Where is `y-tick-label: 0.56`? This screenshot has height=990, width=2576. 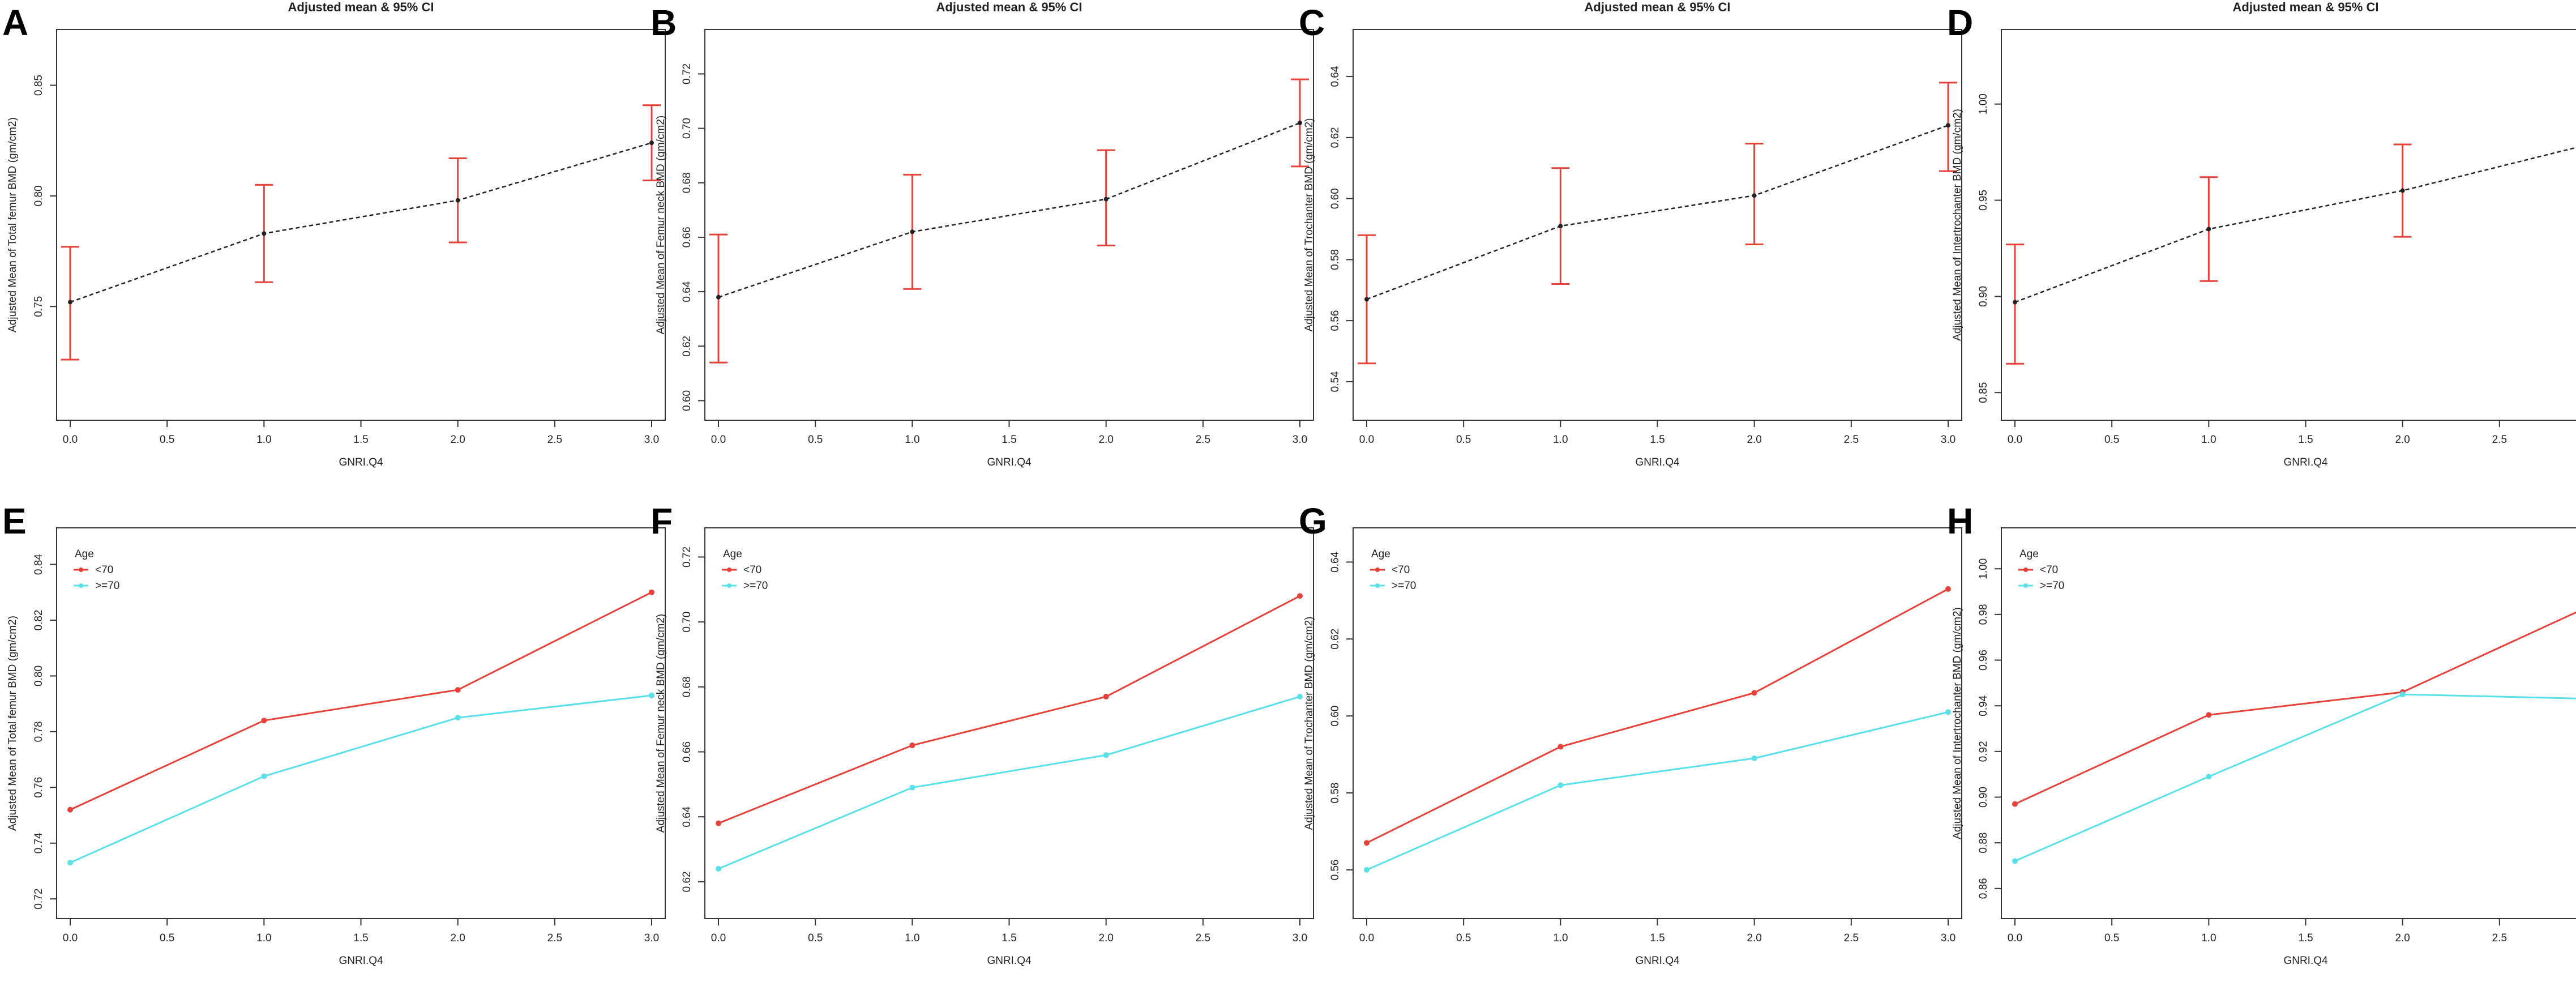 y-tick-label: 0.56 is located at coordinates (1335, 870).